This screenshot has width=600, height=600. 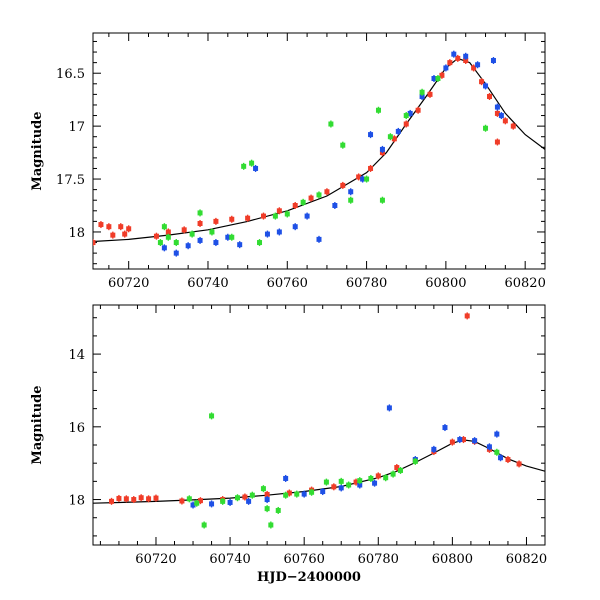 I want to click on x-tick-label: 60740, so click(x=229, y=559).